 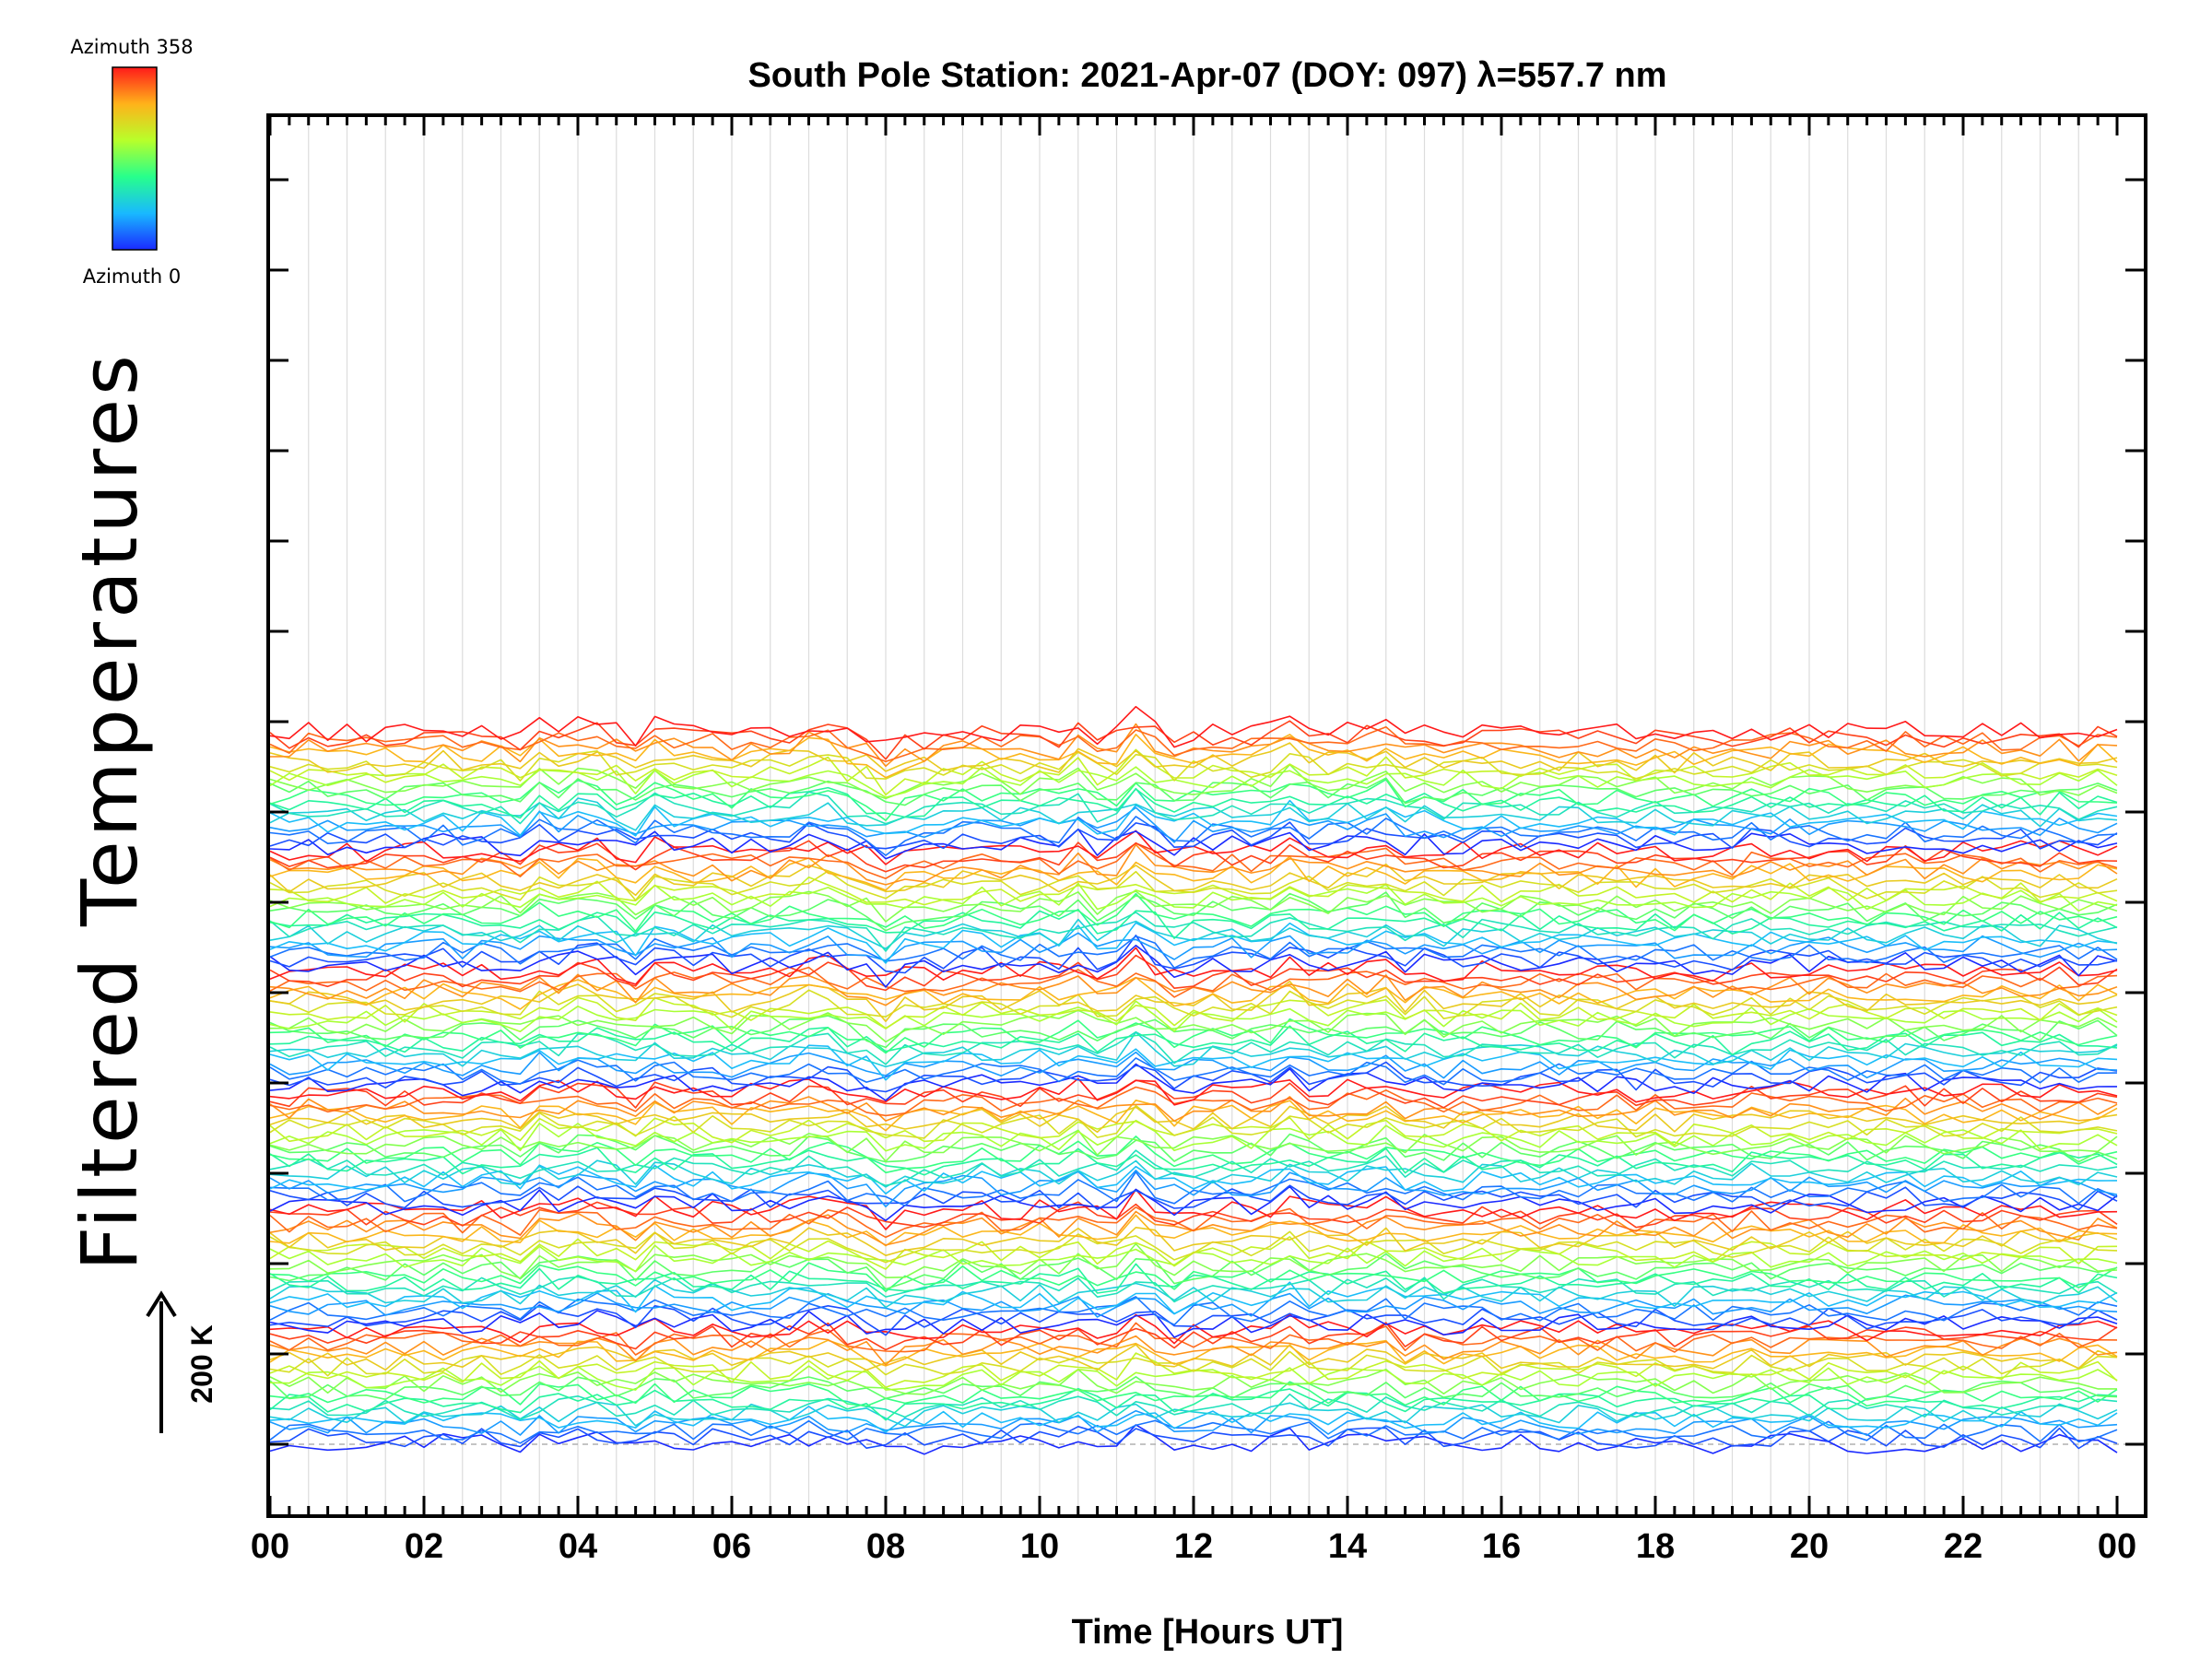 What do you see at coordinates (1501, 1546) in the screenshot?
I see `x-tick-label: 16` at bounding box center [1501, 1546].